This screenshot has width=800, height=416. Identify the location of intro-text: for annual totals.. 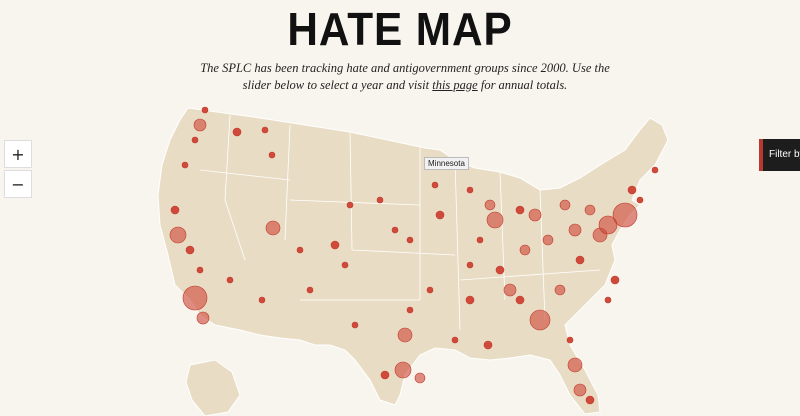
(522, 85).